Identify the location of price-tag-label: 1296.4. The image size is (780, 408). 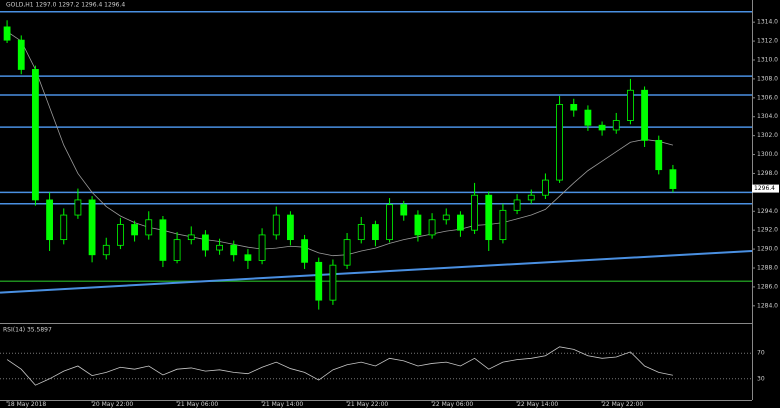
(764, 188).